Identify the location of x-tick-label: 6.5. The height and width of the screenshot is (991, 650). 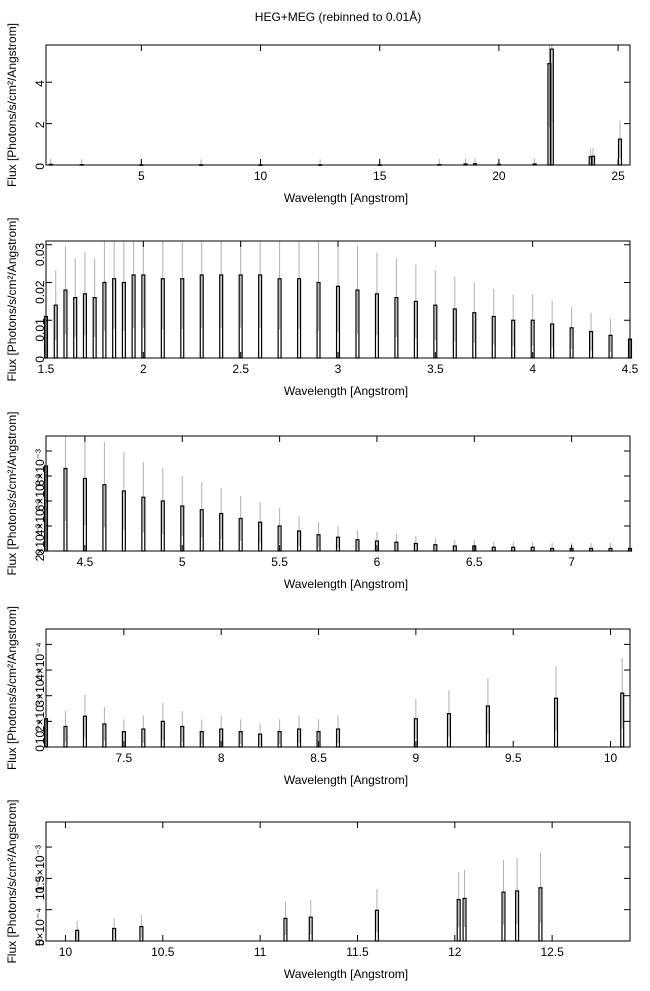
(474, 562).